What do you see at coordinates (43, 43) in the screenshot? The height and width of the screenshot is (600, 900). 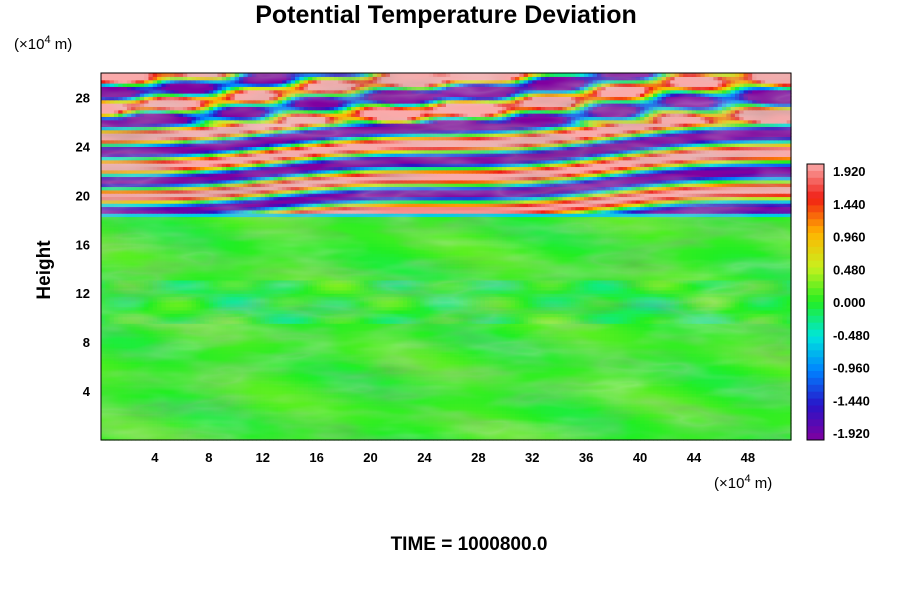 I see `y-unit-label: (×104 m)` at bounding box center [43, 43].